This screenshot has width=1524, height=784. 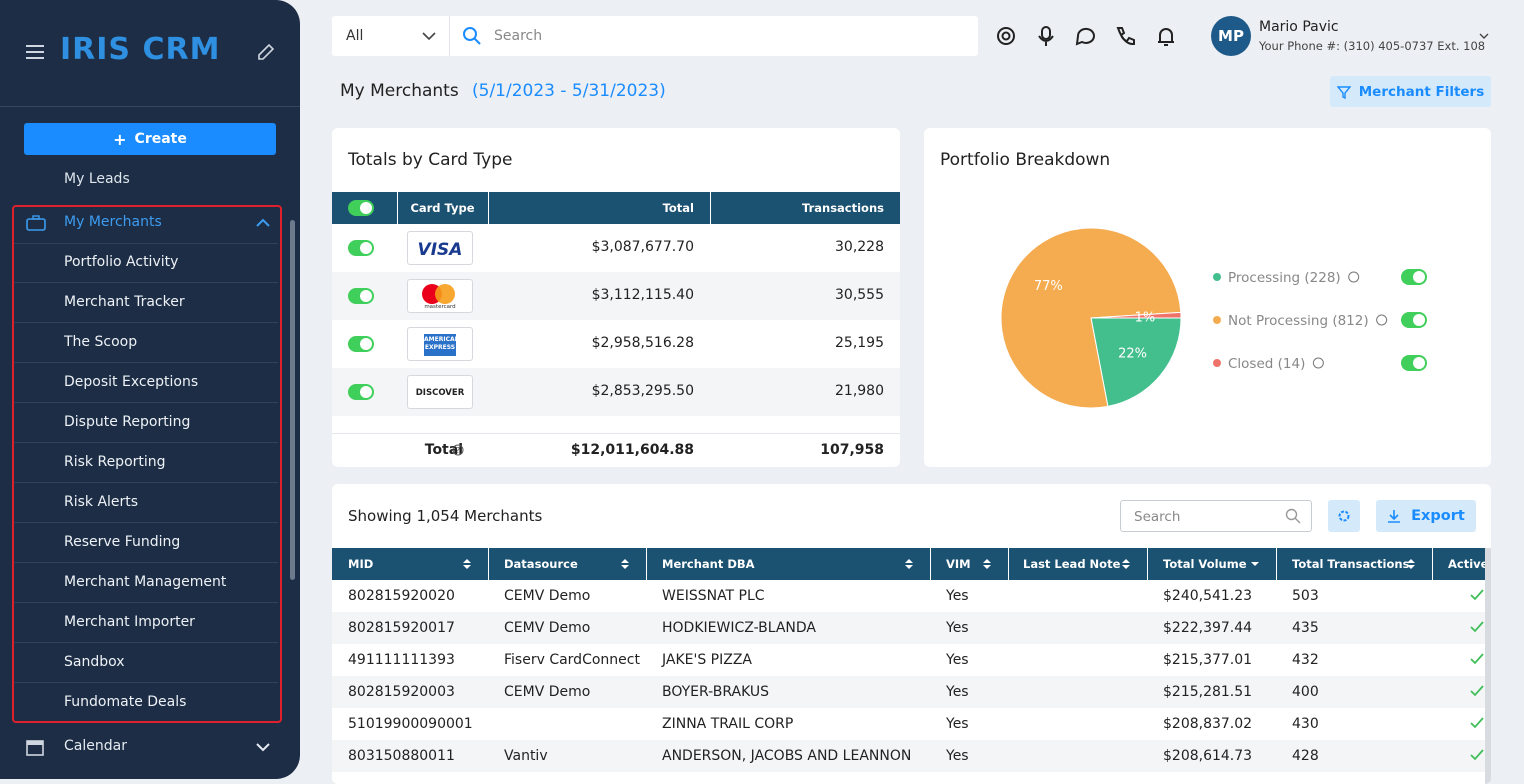 I want to click on help-icon: ?, so click(x=458, y=450).